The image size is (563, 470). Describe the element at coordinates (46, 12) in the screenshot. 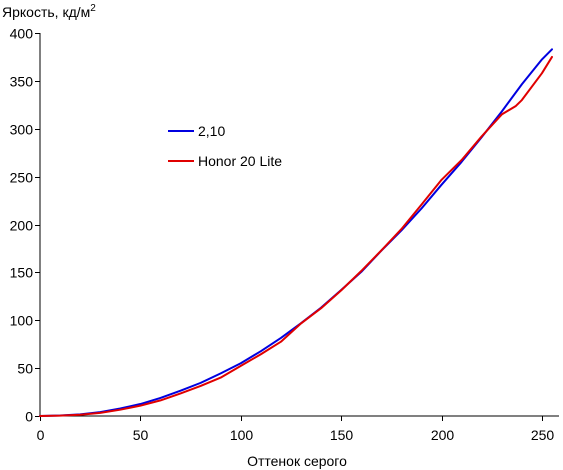

I see `y-axis-title-text: Яркость, кд/м` at that location.